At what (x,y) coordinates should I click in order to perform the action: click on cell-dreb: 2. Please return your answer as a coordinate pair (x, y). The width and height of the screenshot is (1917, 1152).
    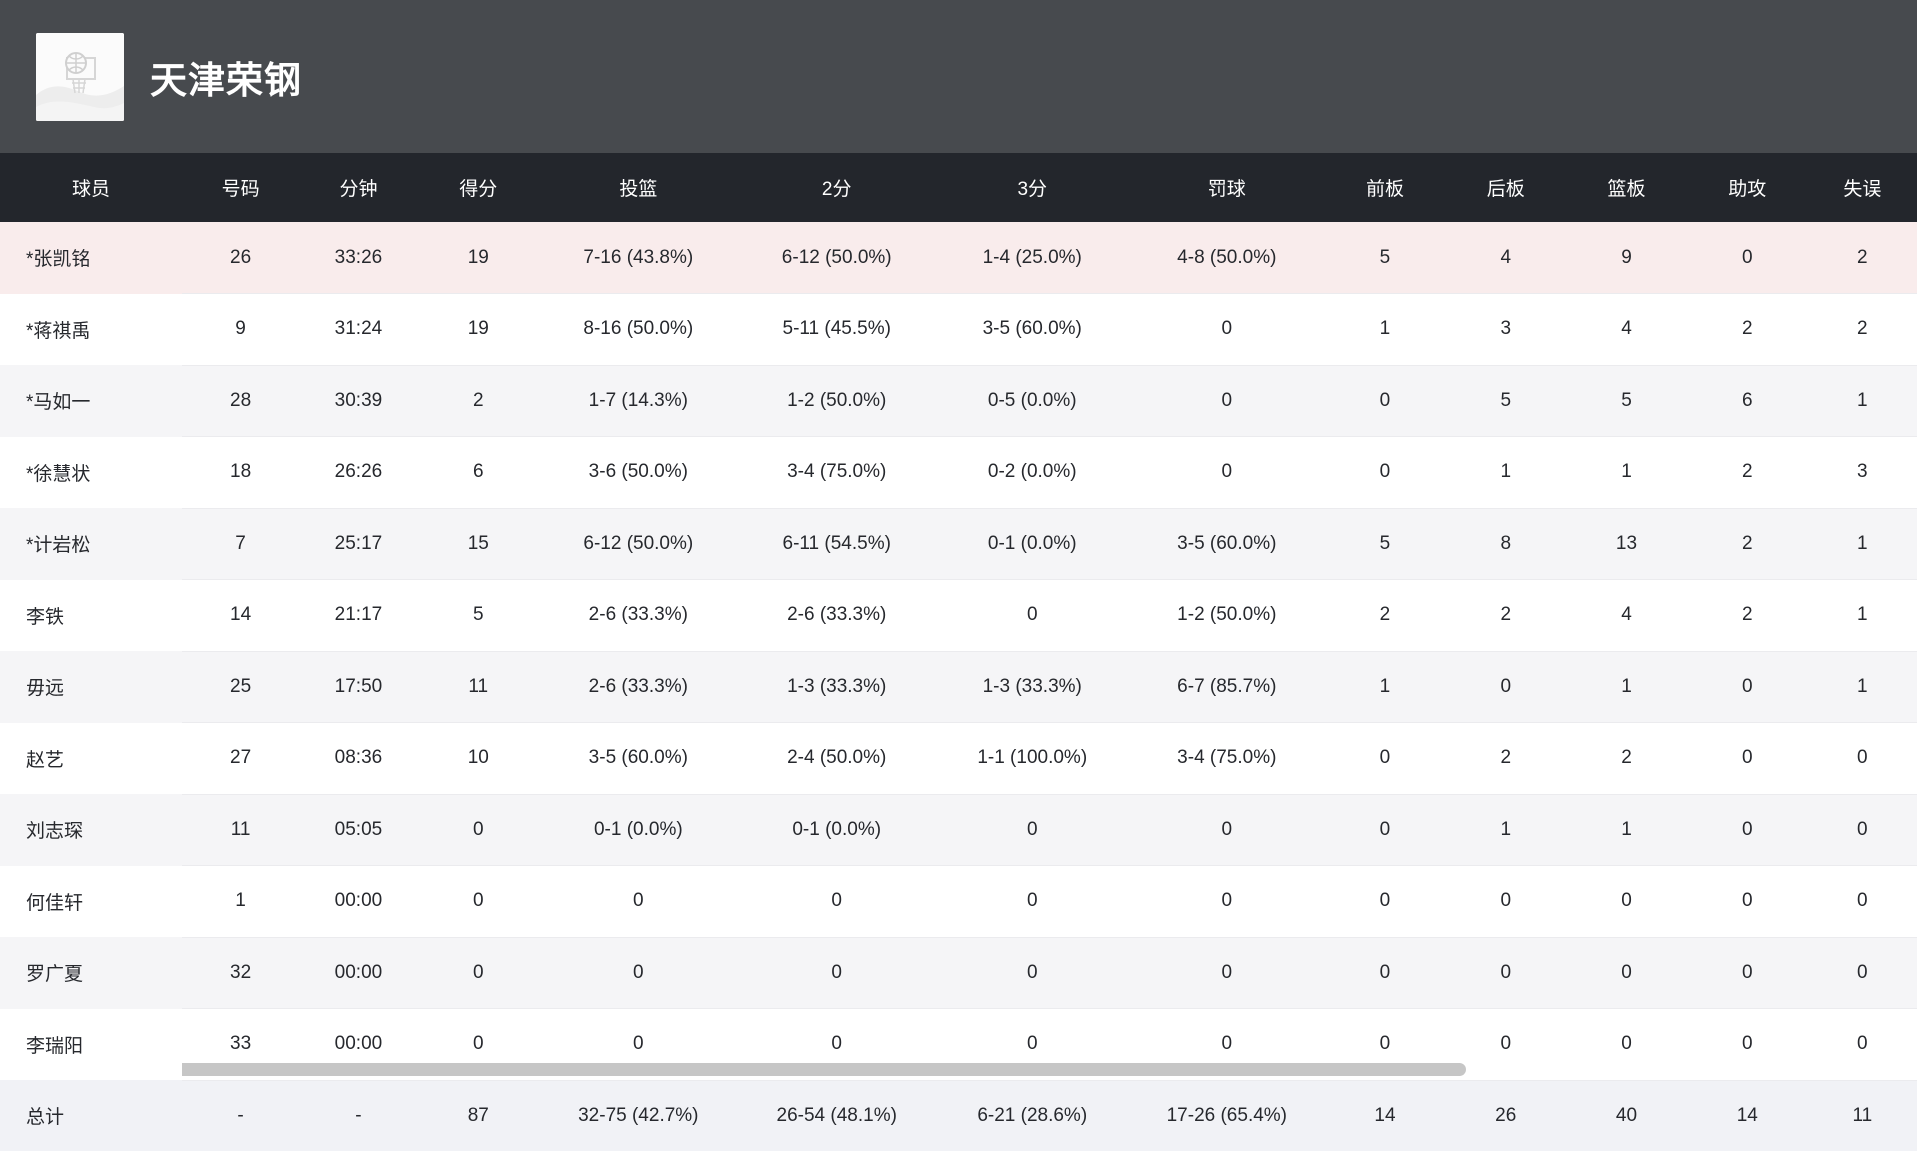
    Looking at the image, I should click on (1506, 758).